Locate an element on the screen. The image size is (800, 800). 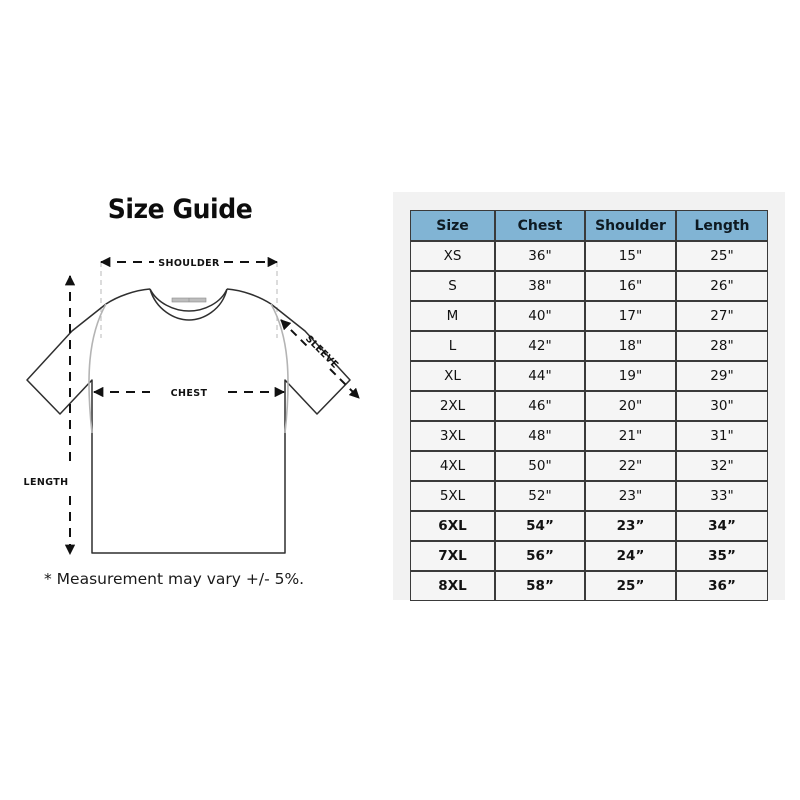
column-header-size: Size is located at coordinates (452, 225).